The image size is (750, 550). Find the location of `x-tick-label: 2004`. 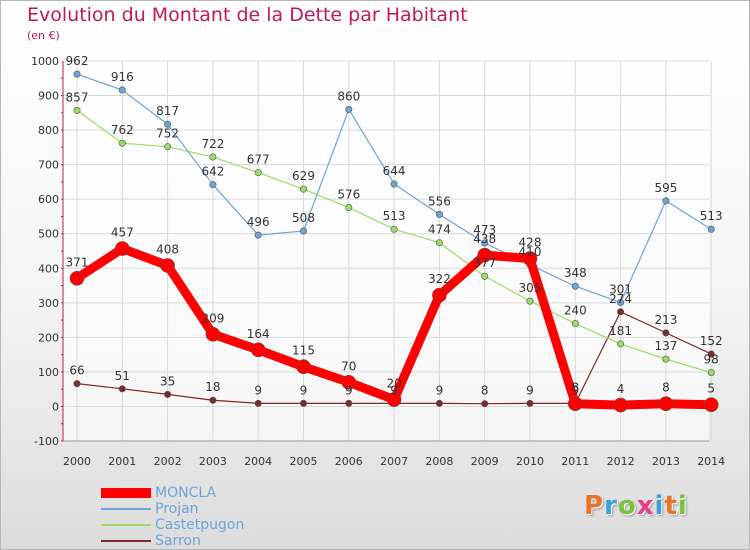

x-tick-label: 2004 is located at coordinates (258, 461).